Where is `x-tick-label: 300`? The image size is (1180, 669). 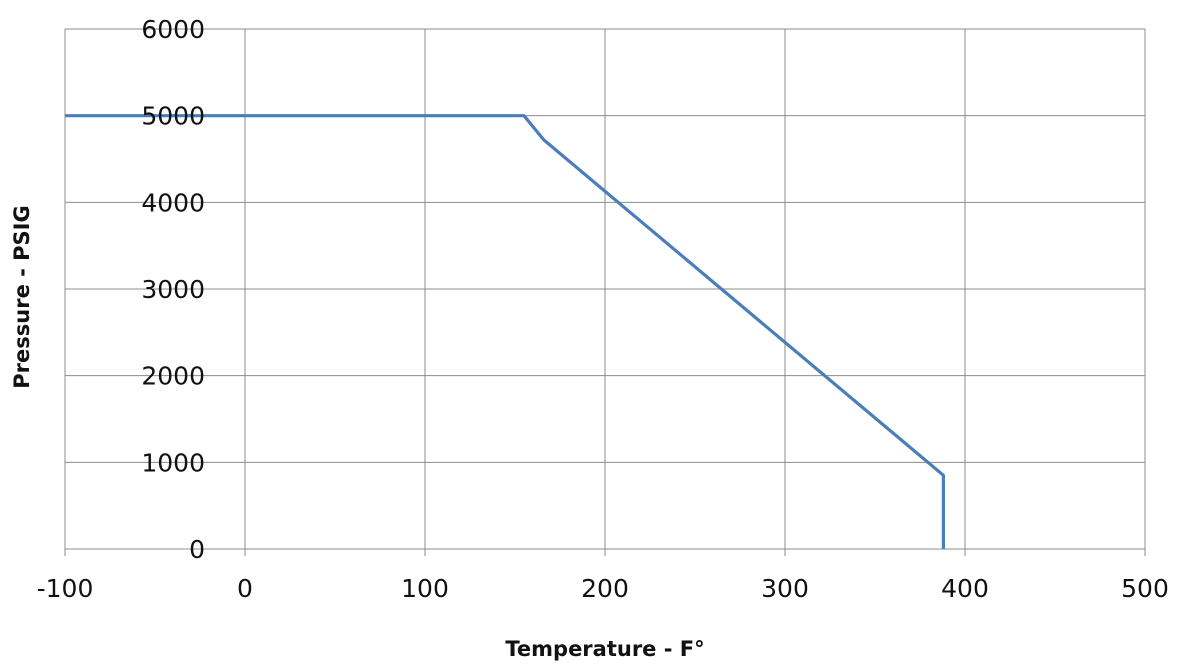
x-tick-label: 300 is located at coordinates (785, 588).